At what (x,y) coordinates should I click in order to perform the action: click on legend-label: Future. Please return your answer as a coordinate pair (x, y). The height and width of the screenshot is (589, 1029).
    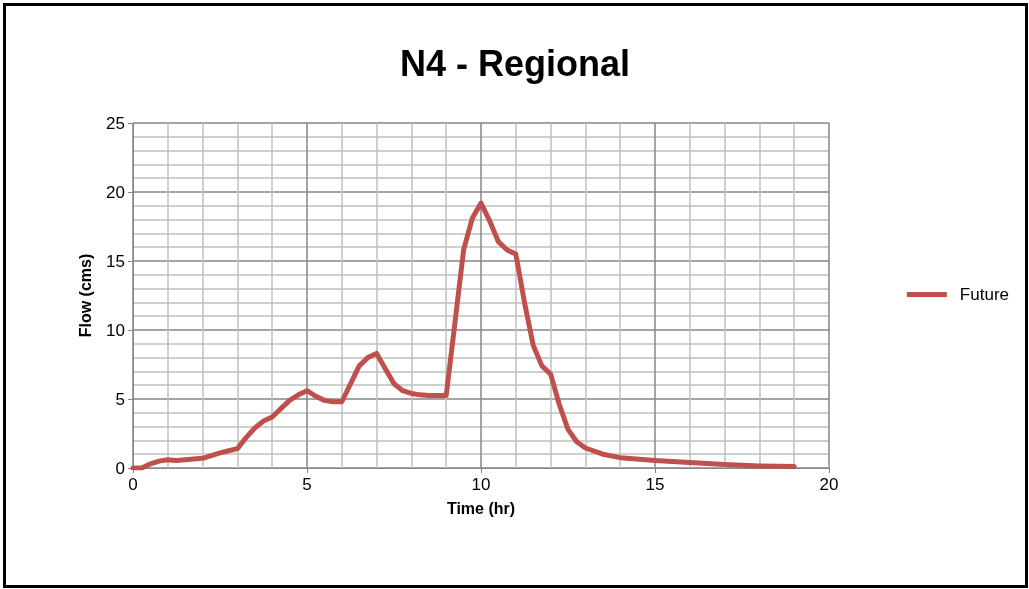
    Looking at the image, I should click on (984, 294).